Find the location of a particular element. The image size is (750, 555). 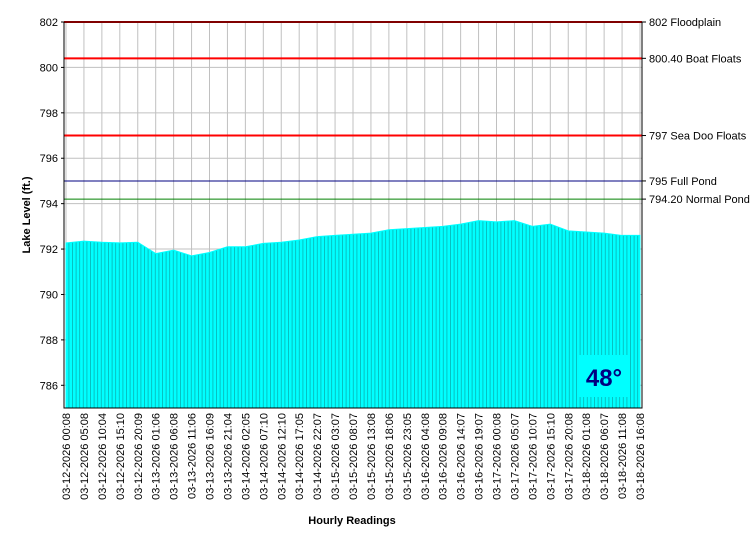

x-tick-label: 03-15-2026 18:06 is located at coordinates (390, 456).